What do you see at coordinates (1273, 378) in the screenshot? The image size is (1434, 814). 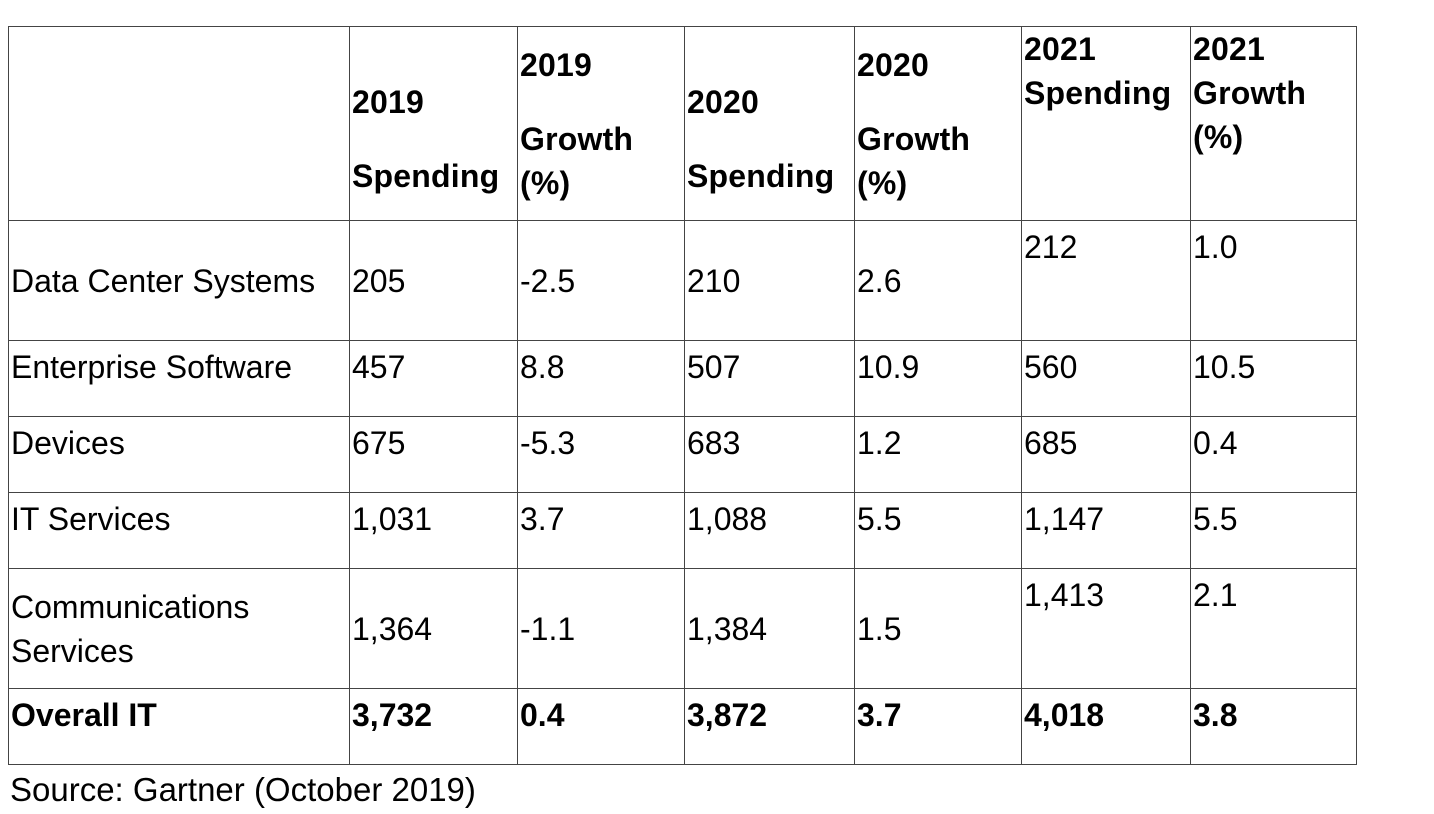 I see `cell-2021-growth: 10.5` at bounding box center [1273, 378].